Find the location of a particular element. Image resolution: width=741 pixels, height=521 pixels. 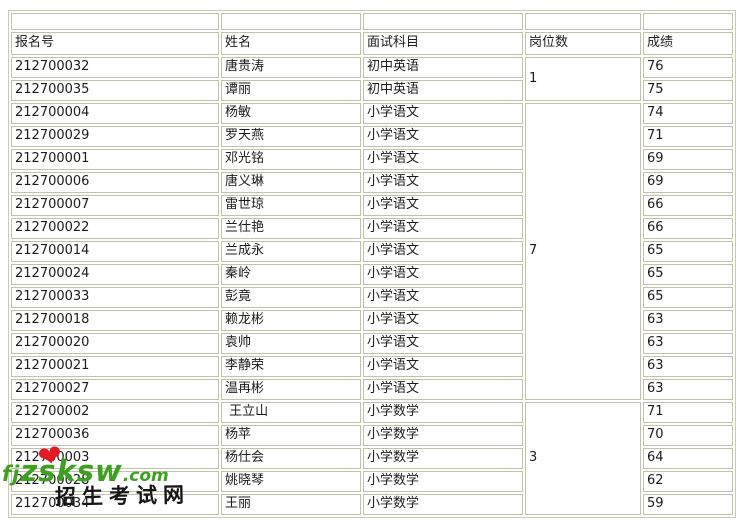

table-row: 212700006 唐义琳 小学语文 69 is located at coordinates (372, 182).